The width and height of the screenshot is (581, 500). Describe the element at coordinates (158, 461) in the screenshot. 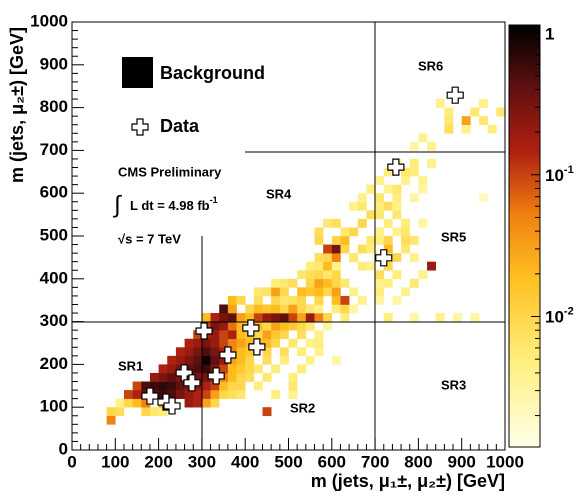

I see `x-tick-label: 200` at that location.